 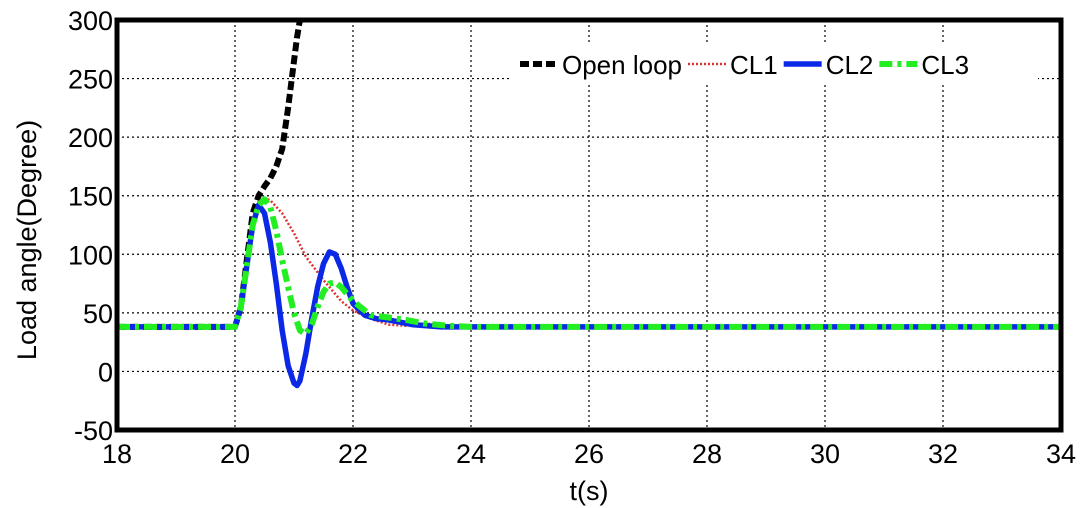 I want to click on legend: Open loop CL1 CL2 CL3, so click(x=775, y=63).